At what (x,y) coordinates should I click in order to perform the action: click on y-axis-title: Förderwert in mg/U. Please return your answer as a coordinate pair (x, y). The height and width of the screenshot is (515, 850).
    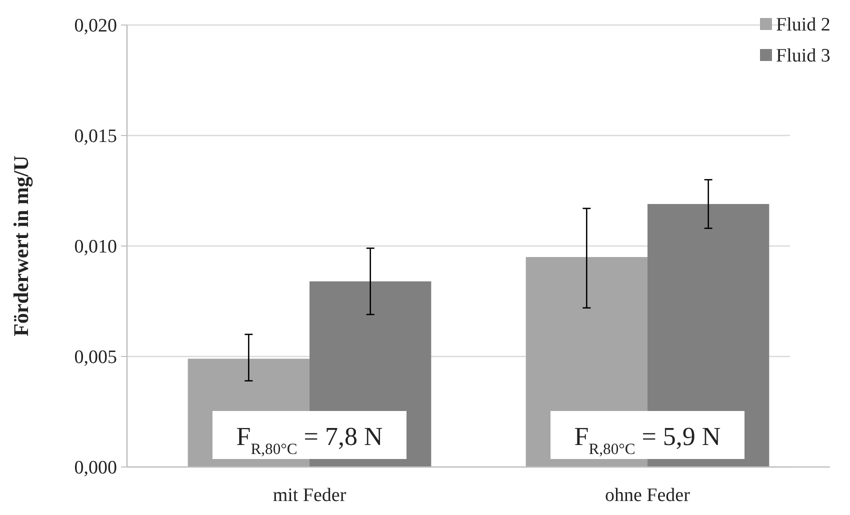
    Looking at the image, I should click on (21, 246).